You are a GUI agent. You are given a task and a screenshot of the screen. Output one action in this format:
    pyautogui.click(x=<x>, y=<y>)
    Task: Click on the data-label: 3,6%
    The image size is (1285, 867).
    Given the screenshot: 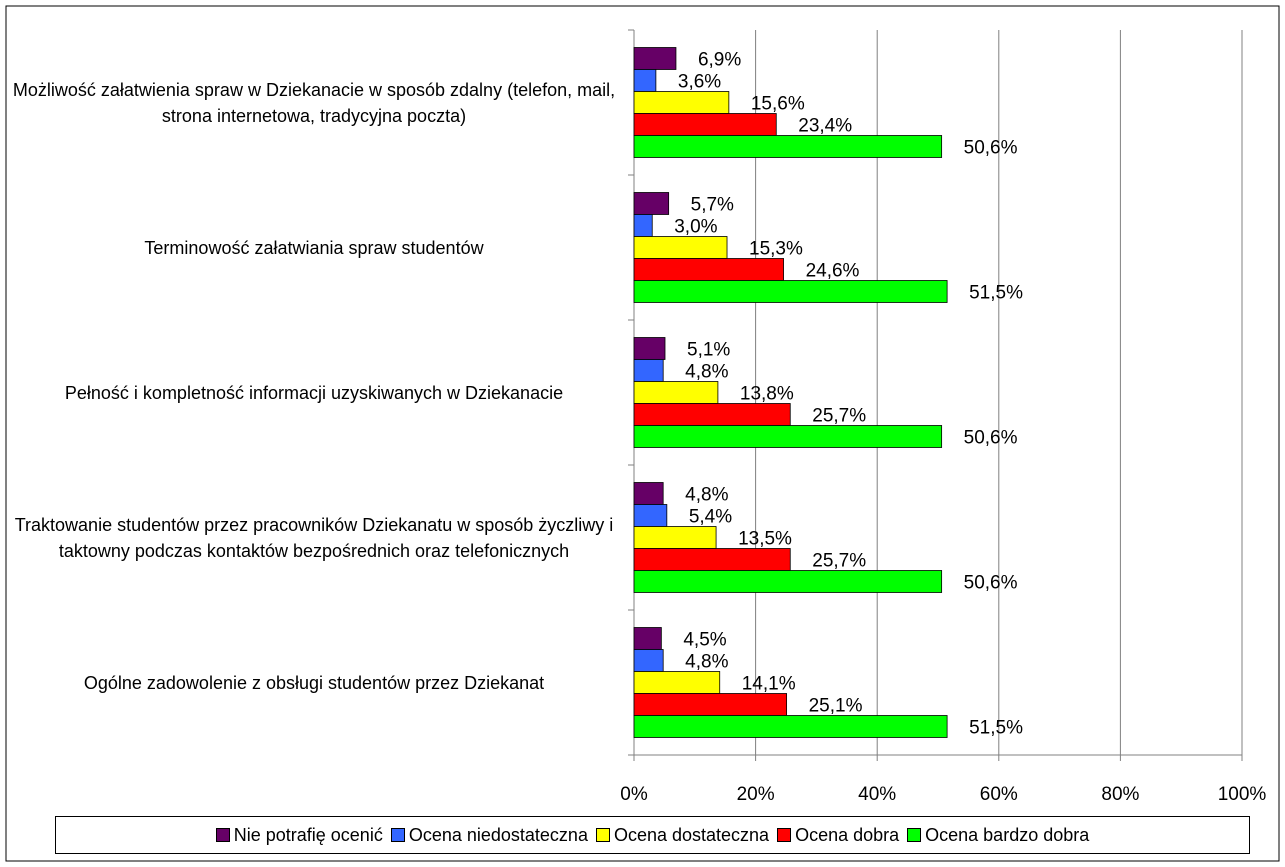 What is the action you would take?
    pyautogui.click(x=699, y=82)
    